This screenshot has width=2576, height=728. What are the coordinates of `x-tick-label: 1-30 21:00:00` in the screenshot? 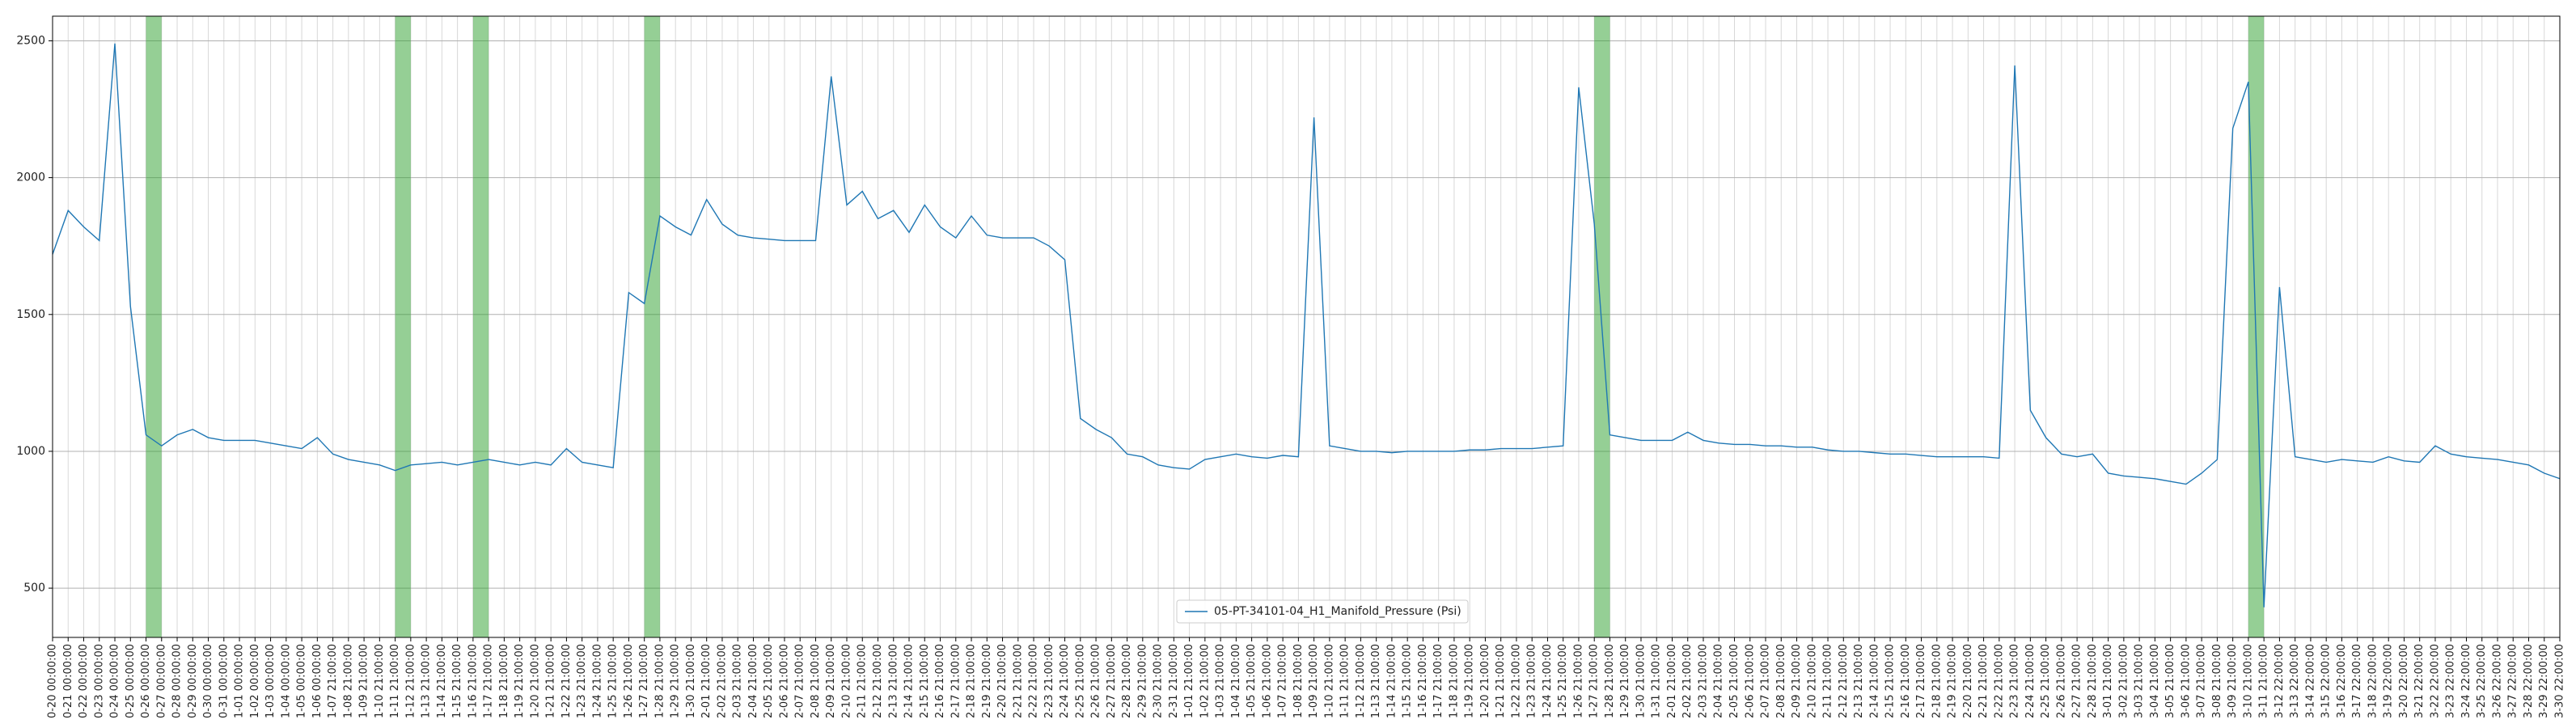 It's located at (691, 681).